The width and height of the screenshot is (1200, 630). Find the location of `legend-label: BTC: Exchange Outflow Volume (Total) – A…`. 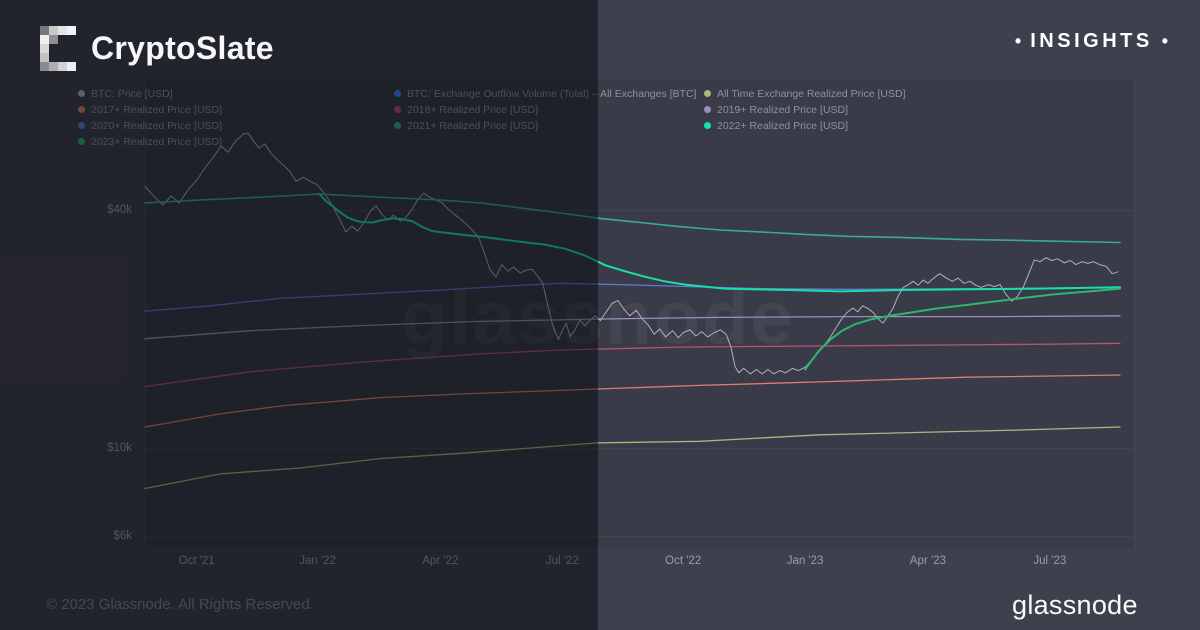

legend-label: BTC: Exchange Outflow Volume (Total) – A… is located at coordinates (552, 93).